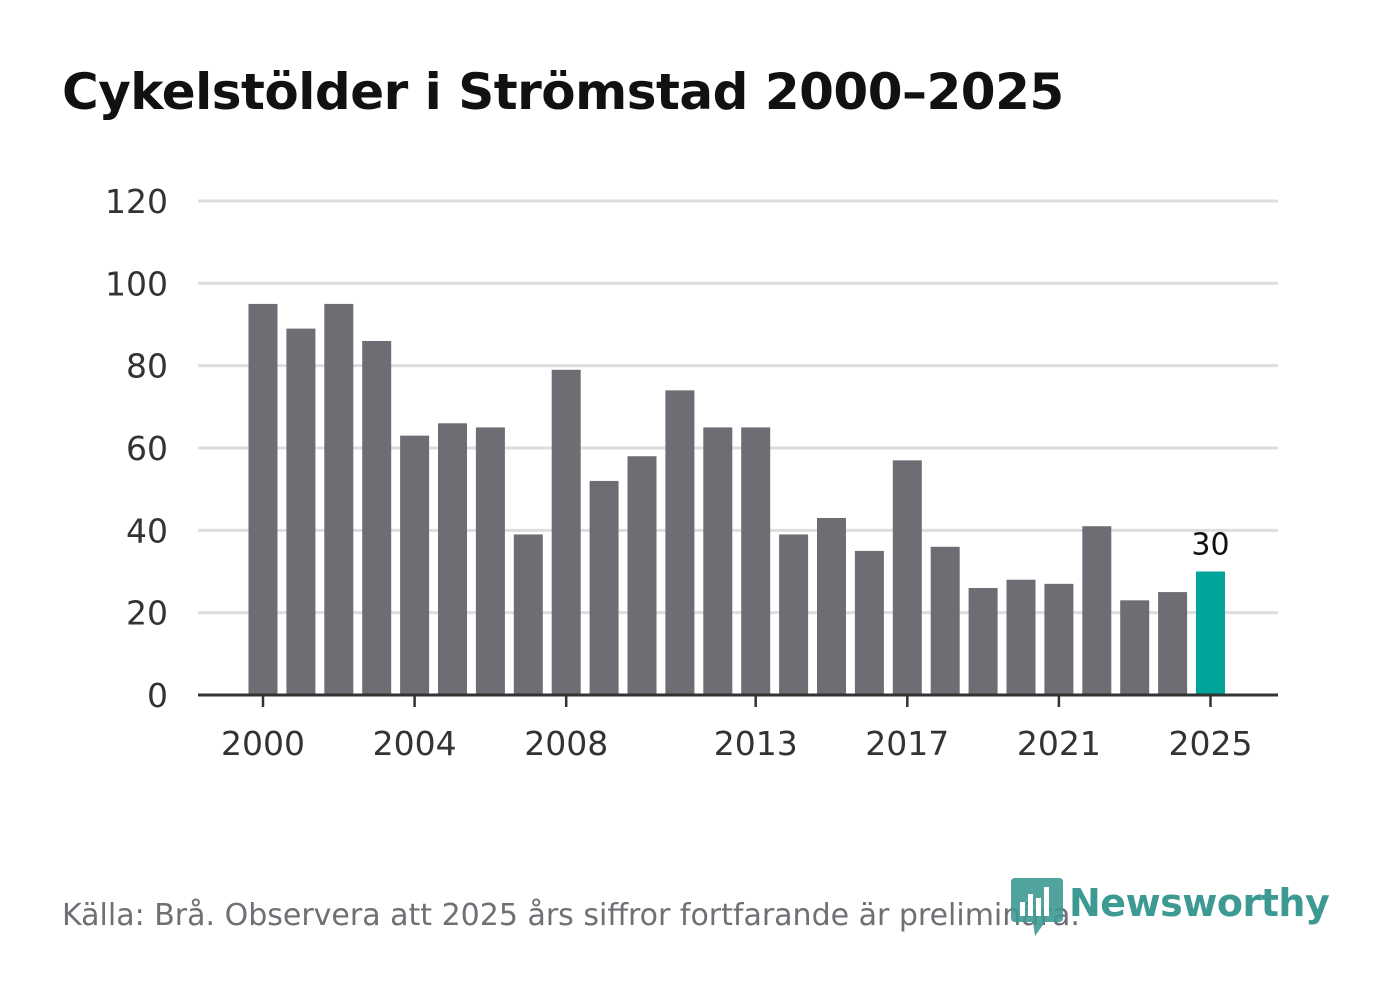 This screenshot has width=1382, height=999. What do you see at coordinates (563, 92) in the screenshot?
I see `chart-title: Cykelstölder i Strömstad 2000–2025` at bounding box center [563, 92].